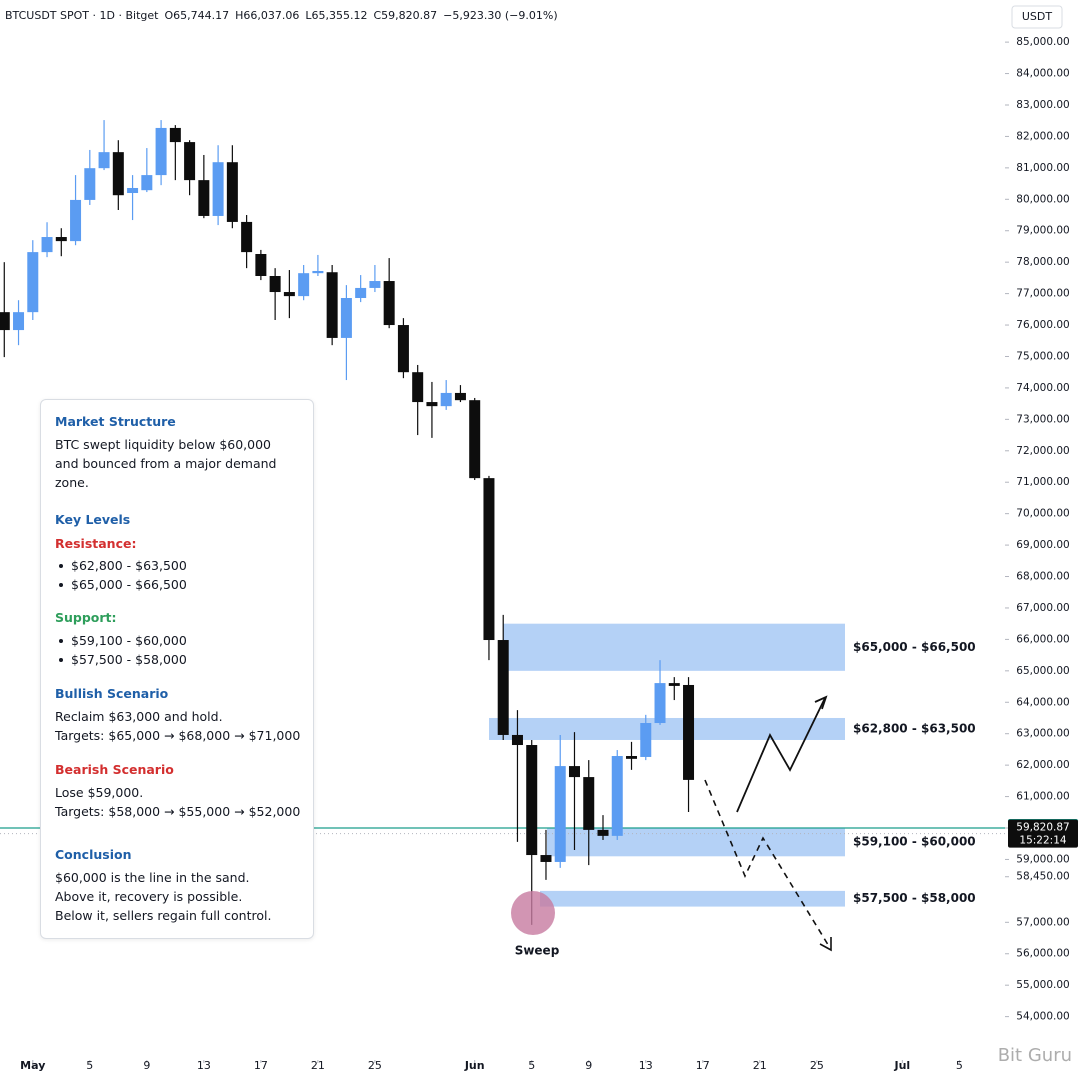 The width and height of the screenshot is (1080, 1080). Describe the element at coordinates (129, 565) in the screenshot. I see `level-text: $62,800 - $63,500` at that location.